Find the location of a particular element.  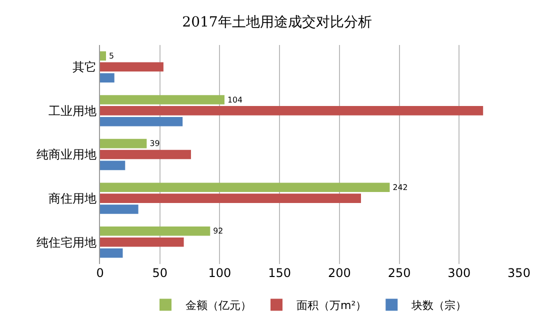

x-tick-label: 150 is located at coordinates (280, 273).